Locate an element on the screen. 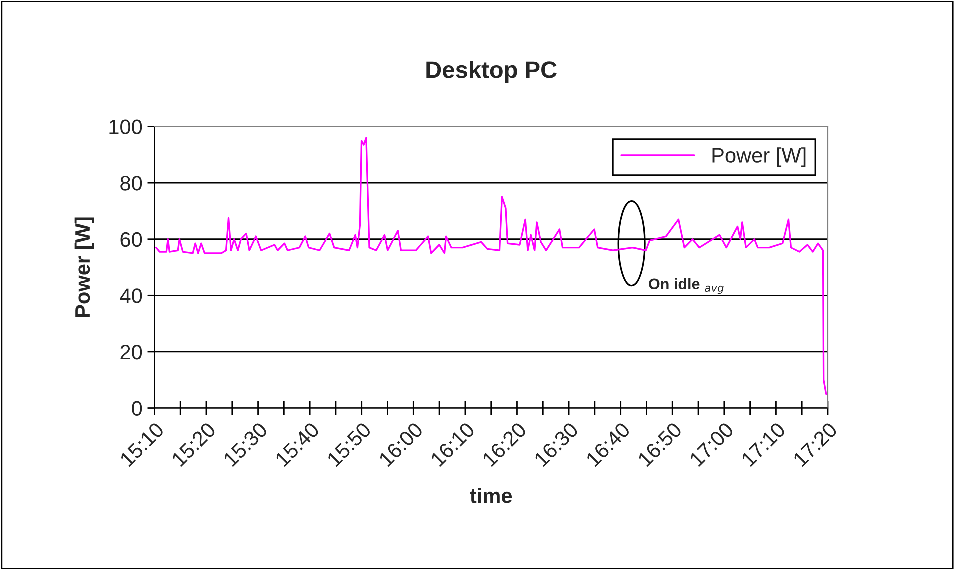 The width and height of the screenshot is (955, 571). y-tick-label: 100 is located at coordinates (126, 127).